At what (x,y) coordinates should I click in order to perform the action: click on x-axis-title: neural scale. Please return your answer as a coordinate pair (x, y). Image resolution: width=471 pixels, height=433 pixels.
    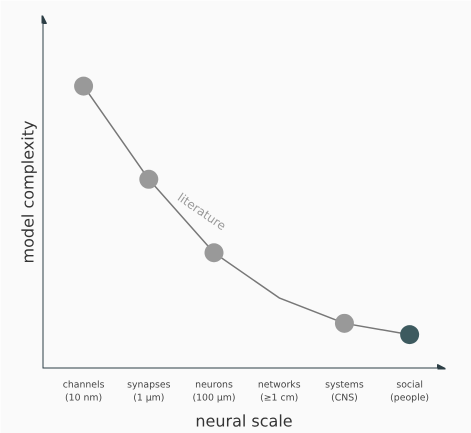
    Looking at the image, I should click on (244, 421).